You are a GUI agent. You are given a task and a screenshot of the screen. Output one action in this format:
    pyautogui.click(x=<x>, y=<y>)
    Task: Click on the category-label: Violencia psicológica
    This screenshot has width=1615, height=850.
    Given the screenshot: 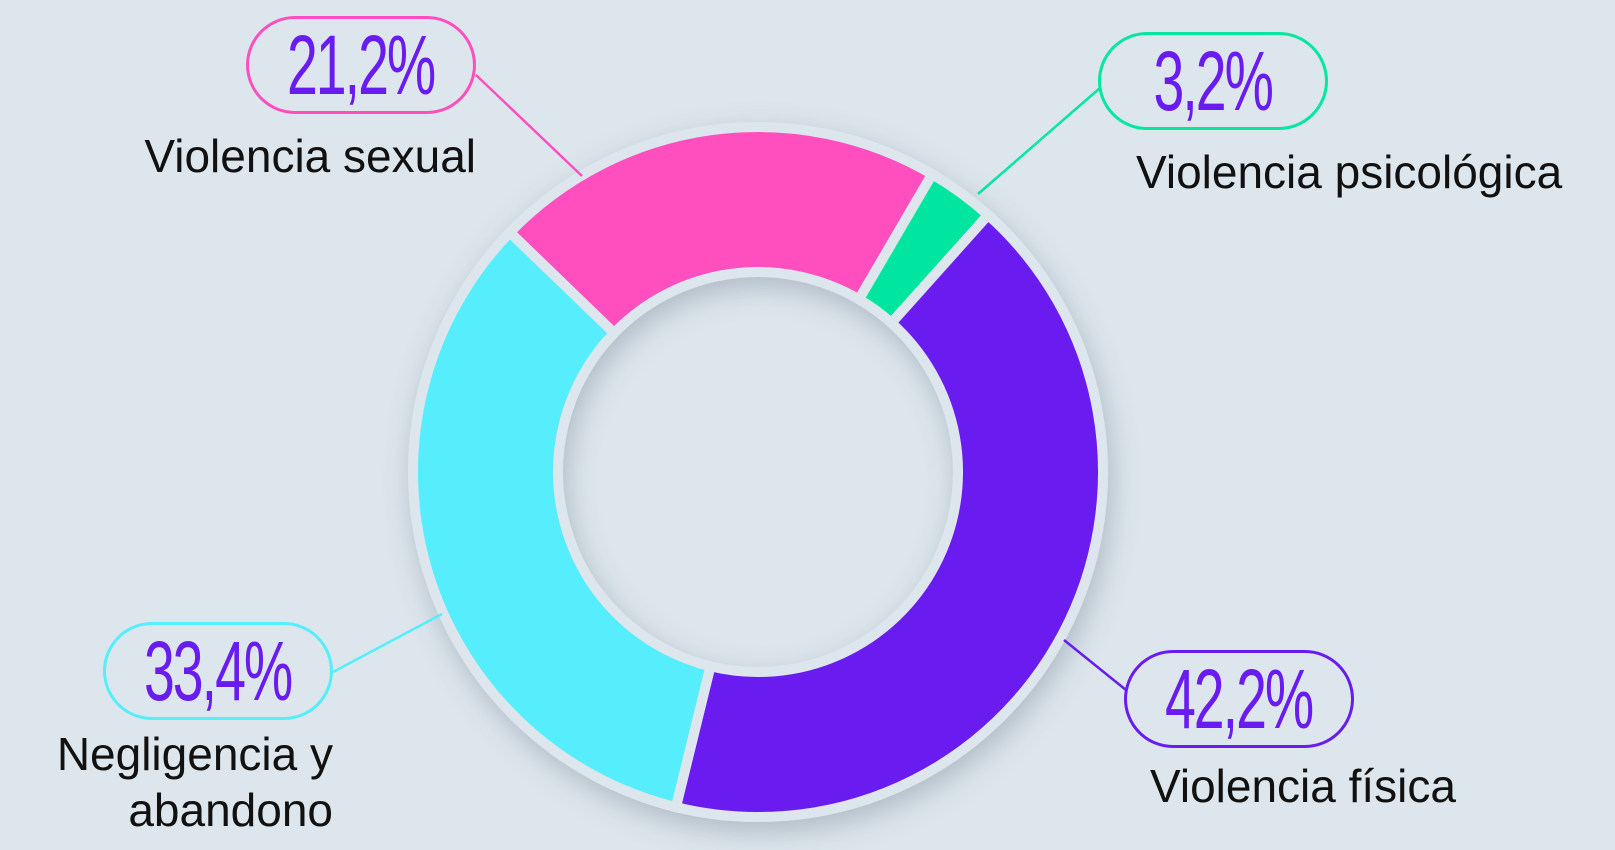 What is the action you would take?
    pyautogui.click(x=1349, y=172)
    